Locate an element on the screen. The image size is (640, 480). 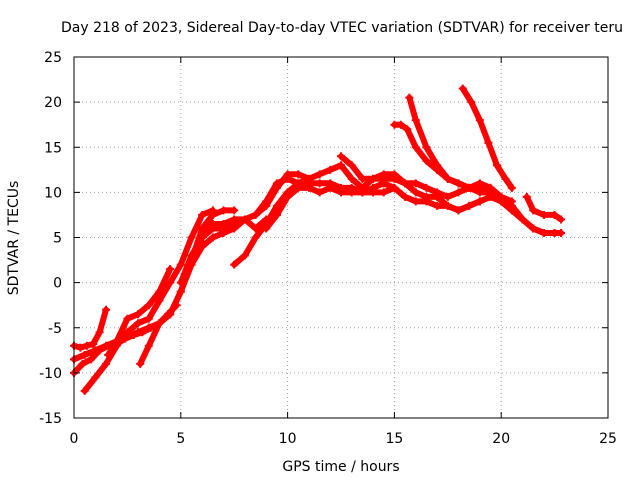
x-axis-label: GPS time / hours is located at coordinates (340, 467).